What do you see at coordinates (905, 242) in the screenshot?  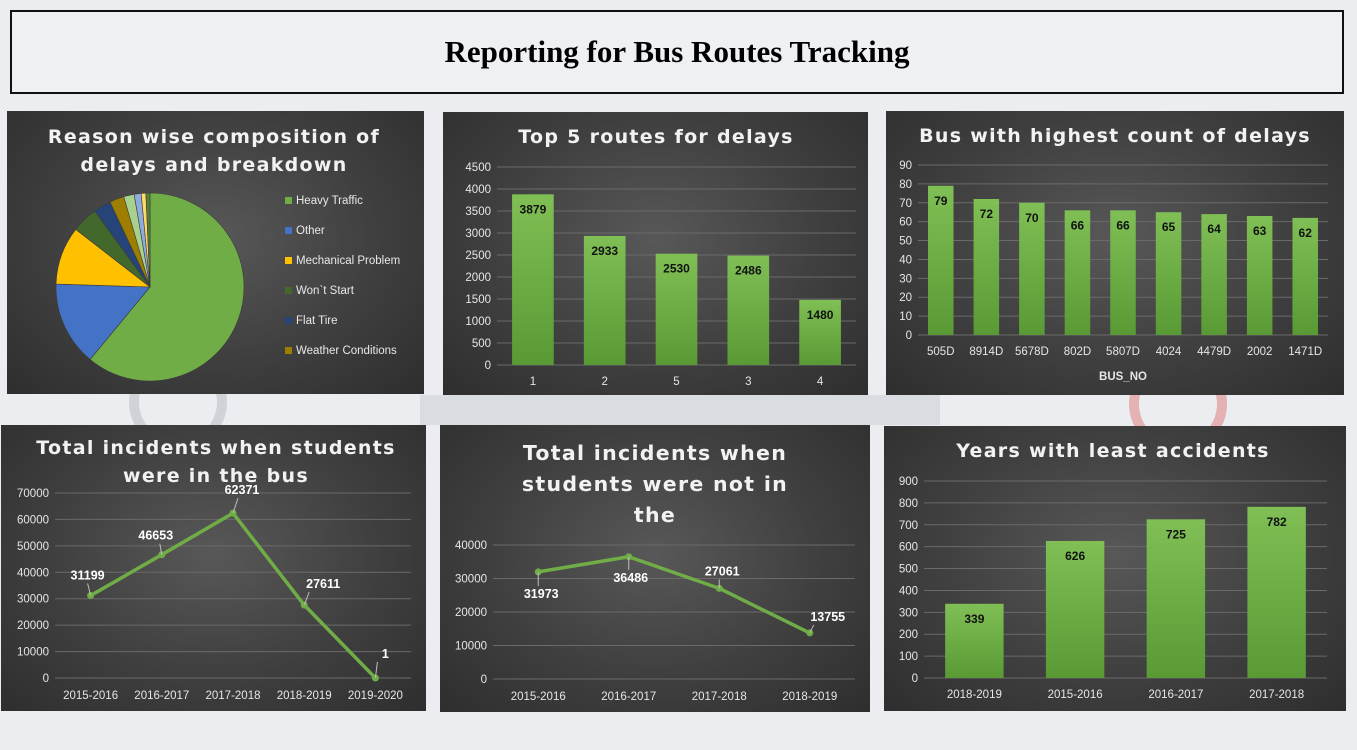 I see `y-tick-label: 50` at bounding box center [905, 242].